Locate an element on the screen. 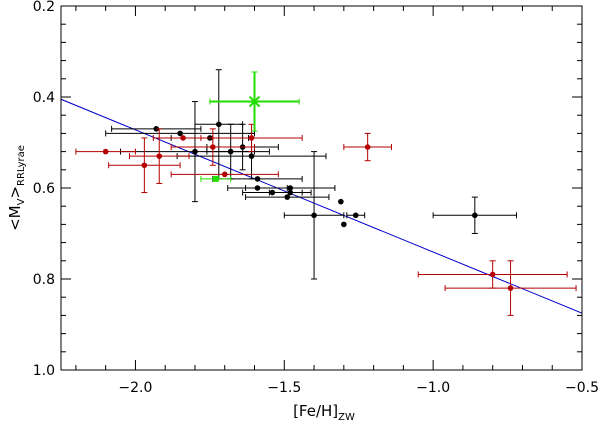 The image size is (600, 424). data-point-asterisk is located at coordinates (254, 101).